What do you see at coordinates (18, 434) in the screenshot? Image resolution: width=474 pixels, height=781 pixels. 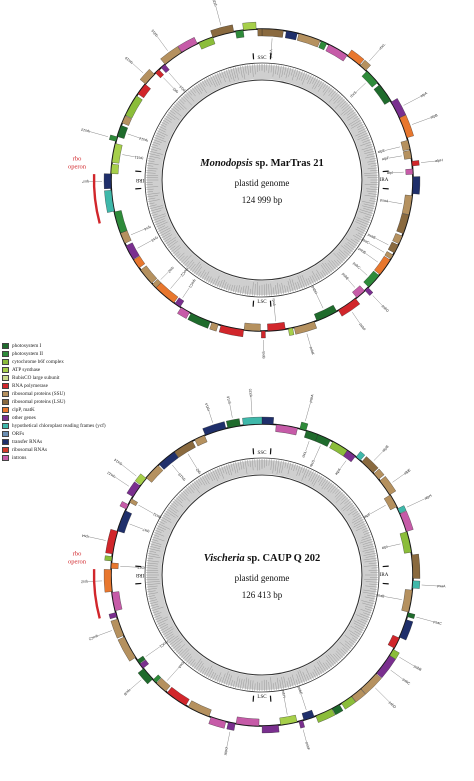 I see `legend-label: ORFs` at bounding box center [18, 434].